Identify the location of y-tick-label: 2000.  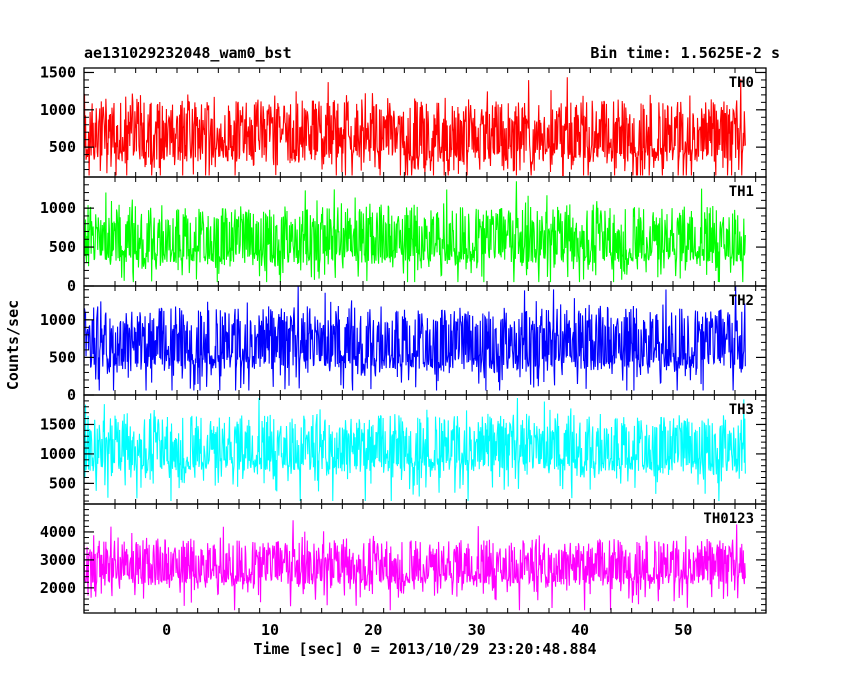
(58, 588).